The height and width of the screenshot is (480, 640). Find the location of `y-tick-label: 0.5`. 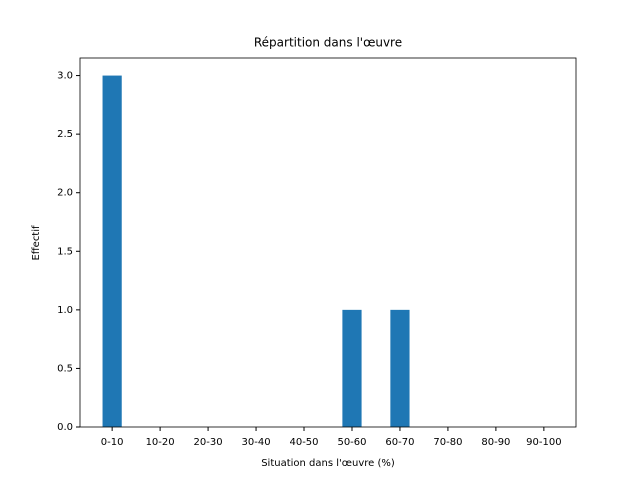

y-tick-label: 0.5 is located at coordinates (65, 368).